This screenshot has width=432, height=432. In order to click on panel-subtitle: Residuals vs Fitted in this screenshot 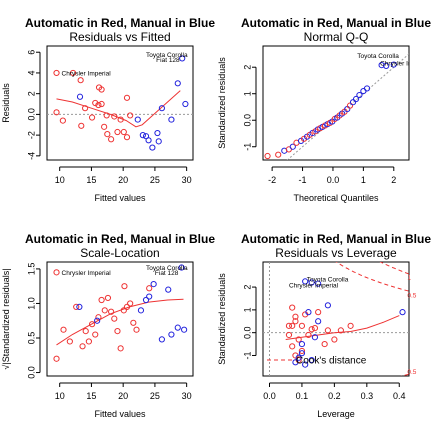, I will do `click(119, 37)`.